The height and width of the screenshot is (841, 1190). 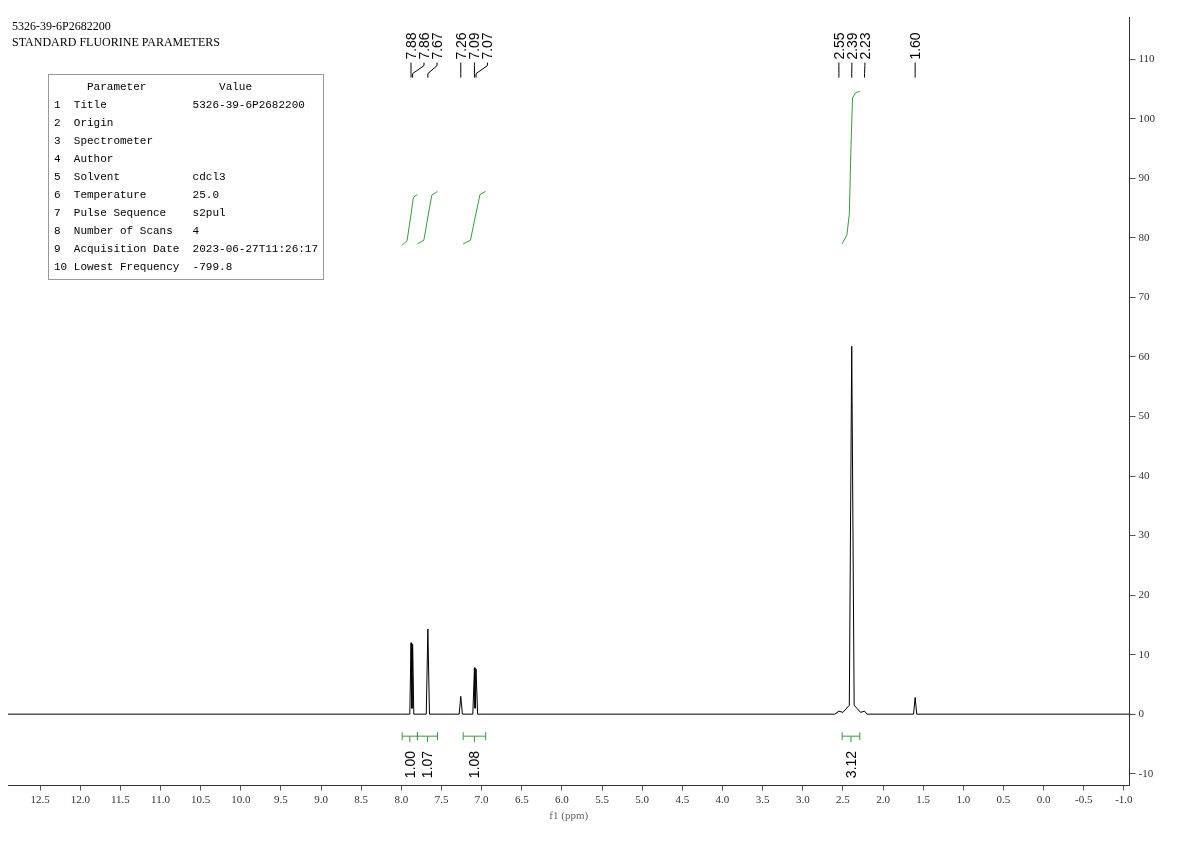 What do you see at coordinates (569, 816) in the screenshot?
I see `x-axis-title: f1 (ppm)` at bounding box center [569, 816].